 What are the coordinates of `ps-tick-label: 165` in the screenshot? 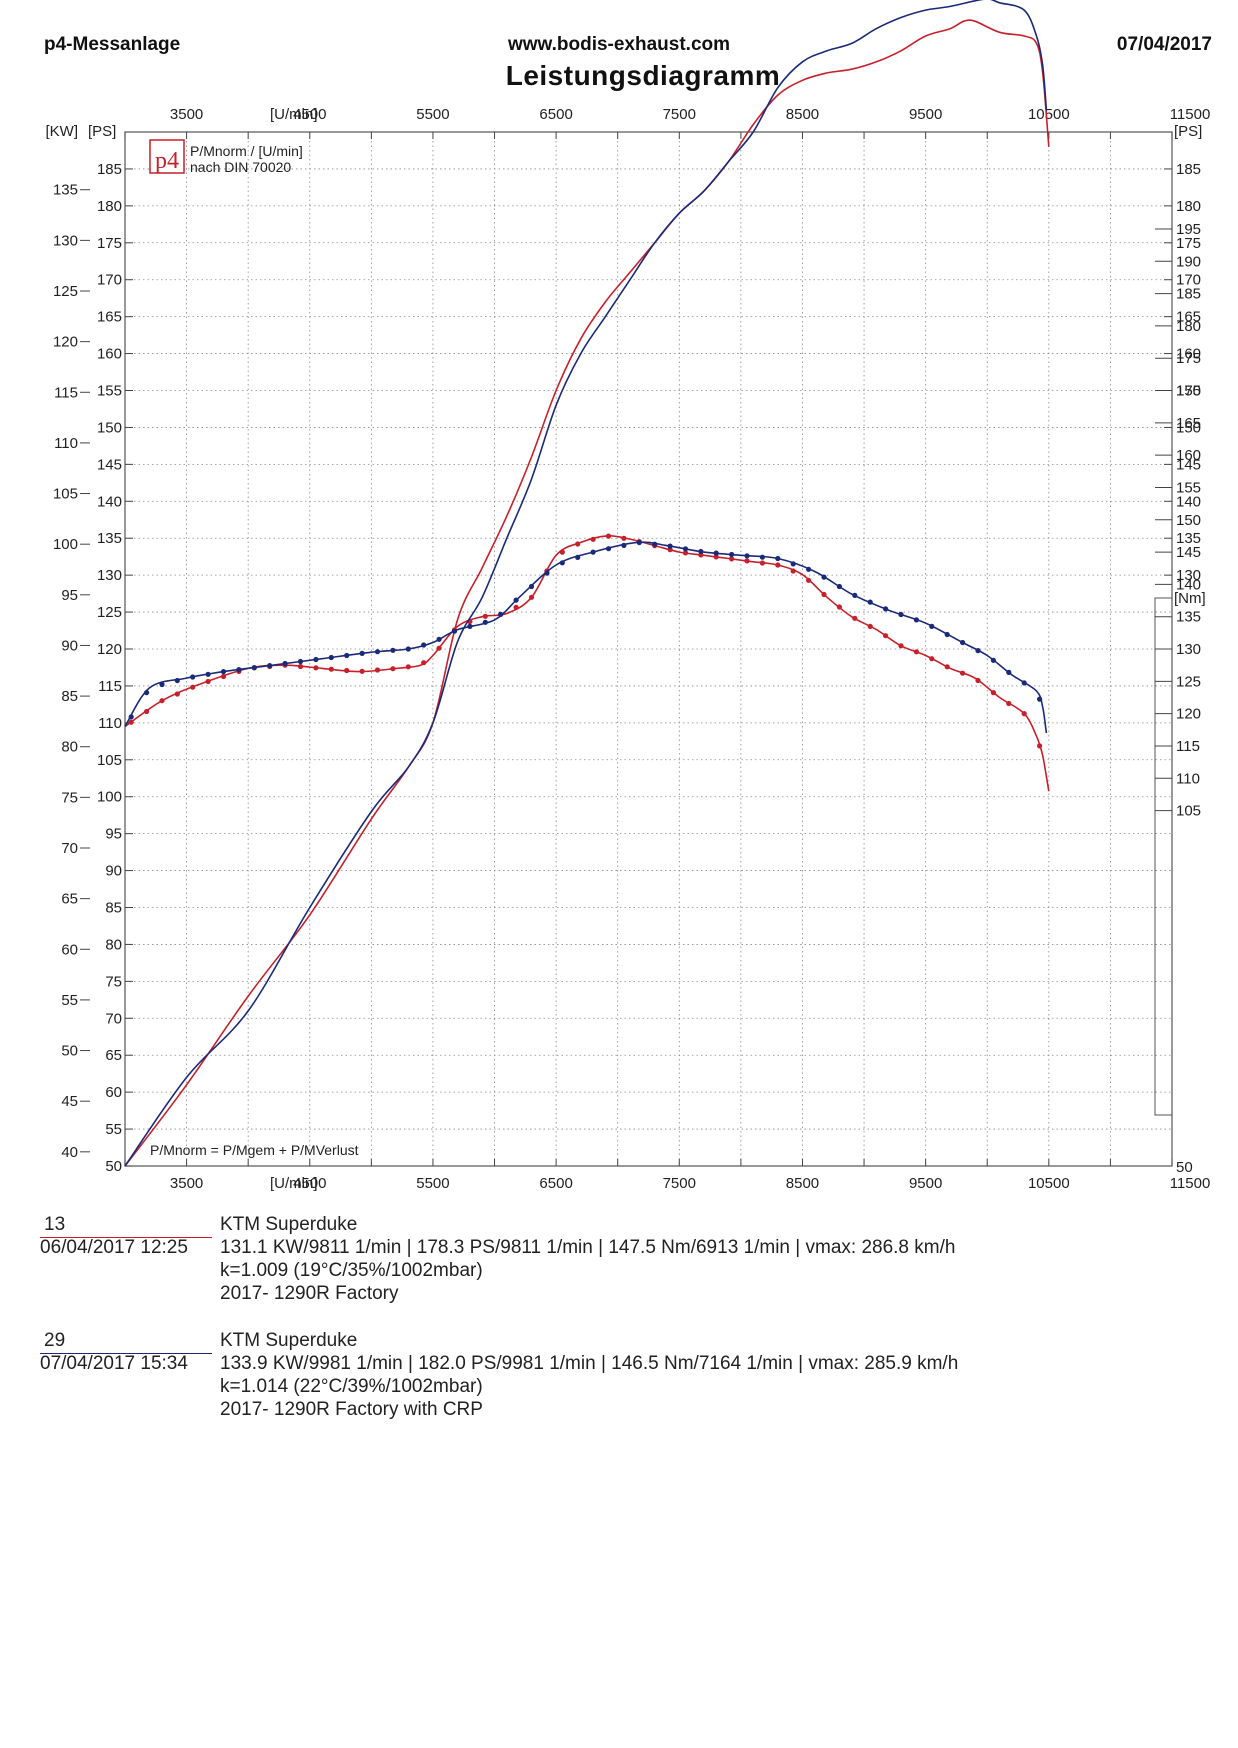 It's located at (109, 317).